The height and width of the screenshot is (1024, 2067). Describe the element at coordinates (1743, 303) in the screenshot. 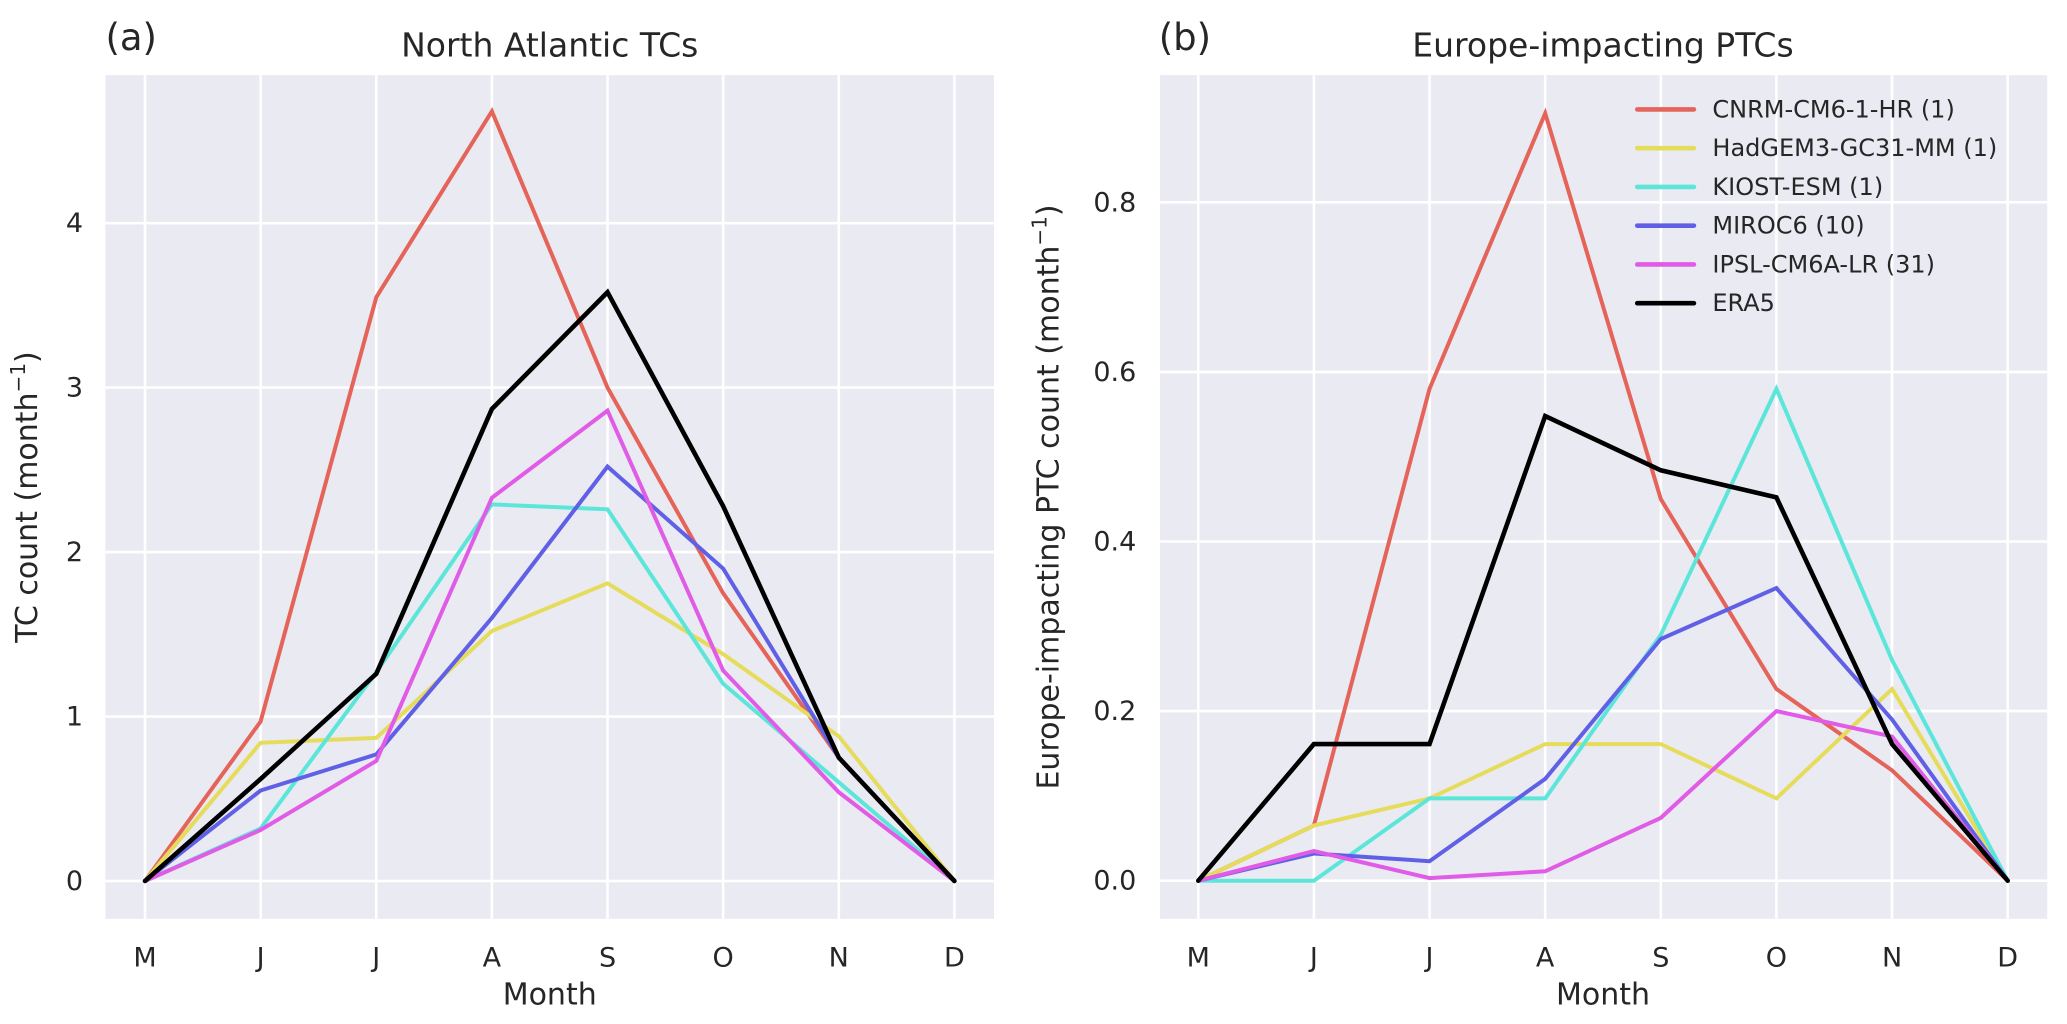

I see `legend-label: ERA5` at that location.